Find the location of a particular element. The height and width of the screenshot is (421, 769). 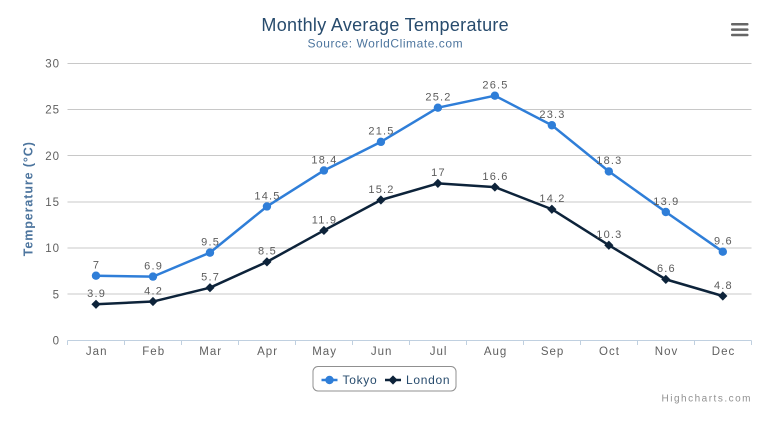

svg-text: Jul is located at coordinates (439, 352).